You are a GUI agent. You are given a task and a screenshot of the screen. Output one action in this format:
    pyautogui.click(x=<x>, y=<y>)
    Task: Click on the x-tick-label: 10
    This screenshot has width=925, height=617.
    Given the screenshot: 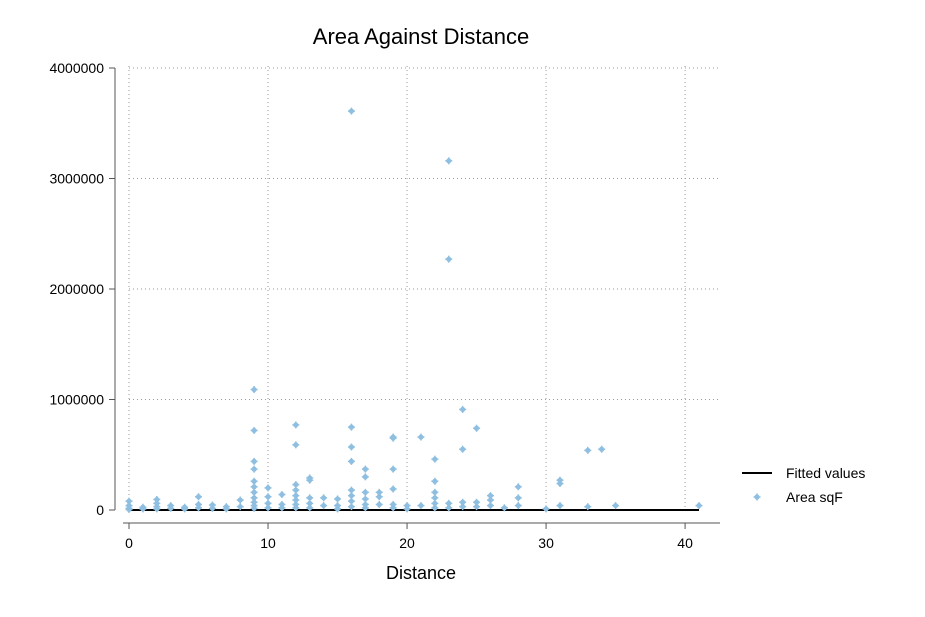 What is the action you would take?
    pyautogui.click(x=268, y=543)
    